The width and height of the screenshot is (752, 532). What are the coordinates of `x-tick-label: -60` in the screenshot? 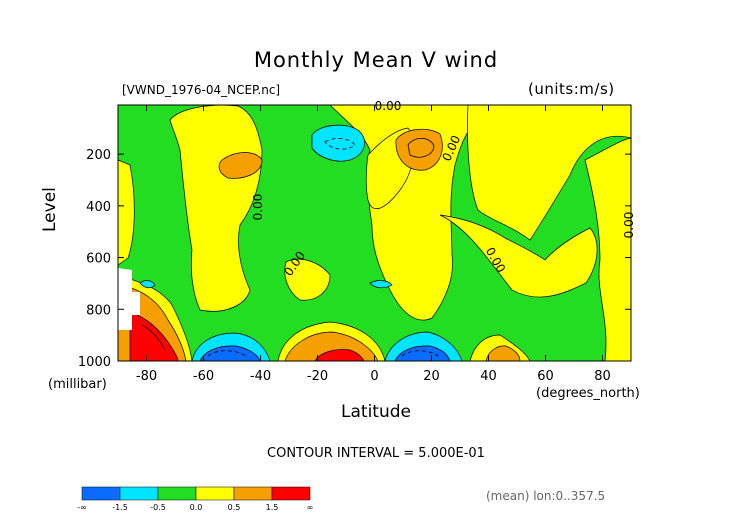 It's located at (203, 376).